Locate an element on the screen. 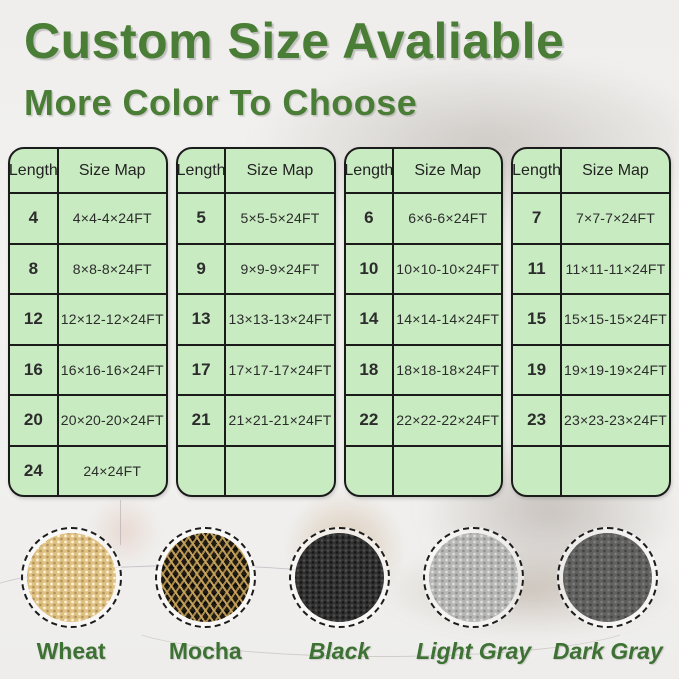 The height and width of the screenshot is (679, 679). table-row: 16 16×16-16×24FT is located at coordinates (88, 368).